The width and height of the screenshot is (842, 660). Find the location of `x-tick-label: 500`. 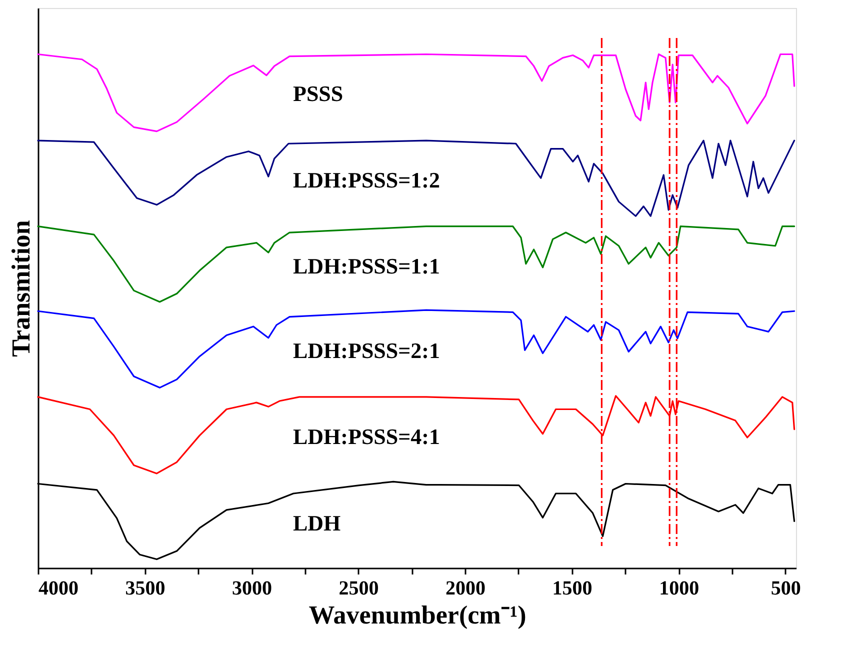

x-tick-label: 500 is located at coordinates (785, 589).